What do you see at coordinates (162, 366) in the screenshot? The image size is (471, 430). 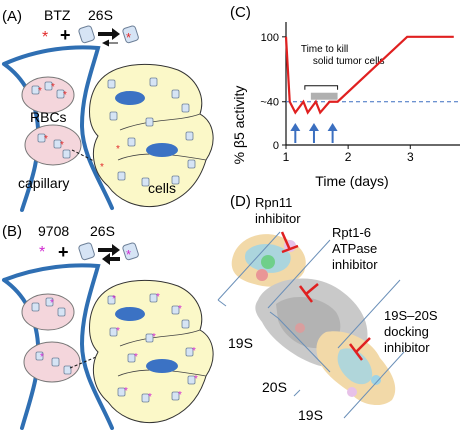 I see `nucleus-b2` at bounding box center [162, 366].